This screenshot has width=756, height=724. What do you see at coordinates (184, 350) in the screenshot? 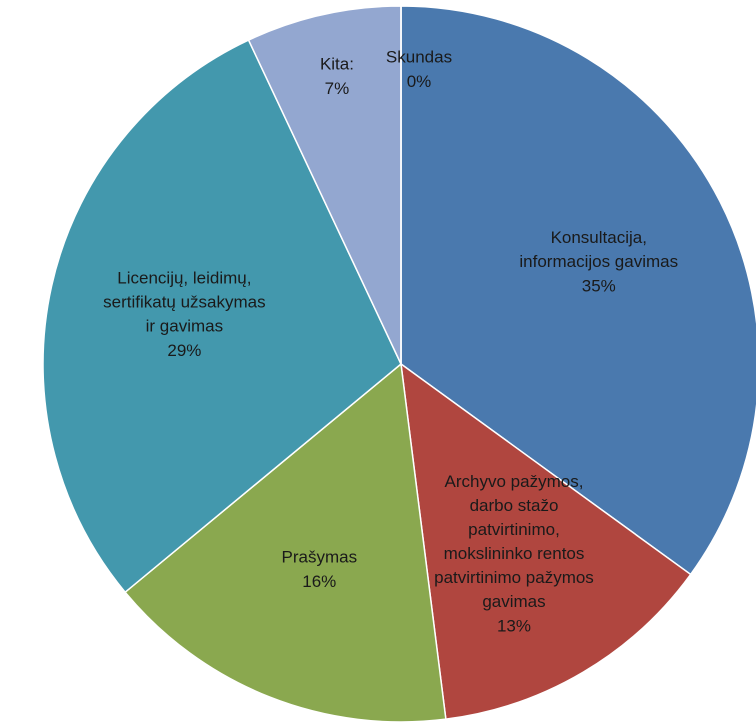
I see `value-label: 29%` at bounding box center [184, 350].